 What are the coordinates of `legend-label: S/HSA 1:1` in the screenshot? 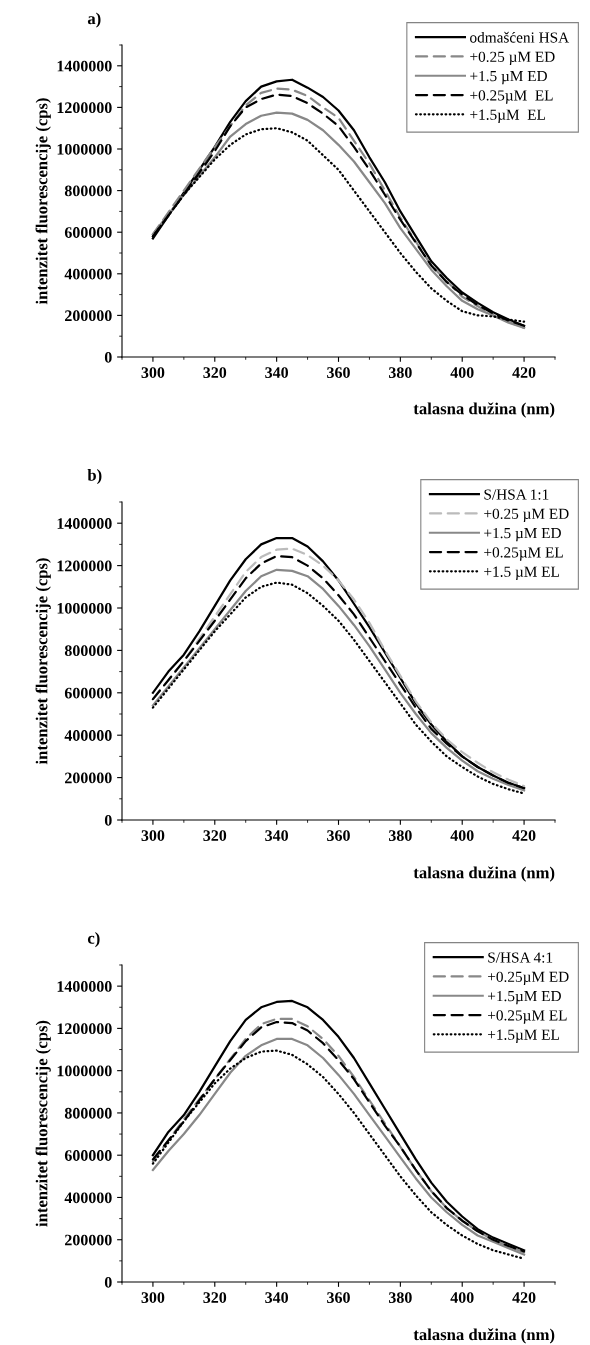 It's located at (516, 494).